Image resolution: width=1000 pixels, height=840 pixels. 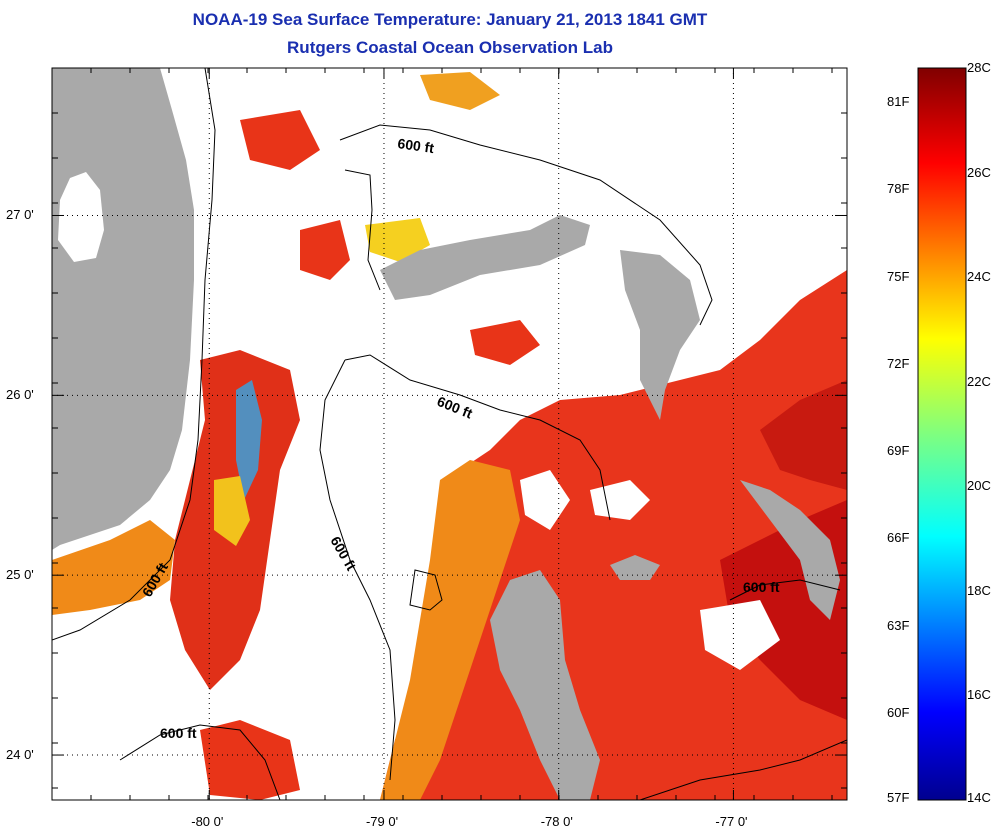 I want to click on lat-tick-label: 26 0', so click(x=20, y=395).